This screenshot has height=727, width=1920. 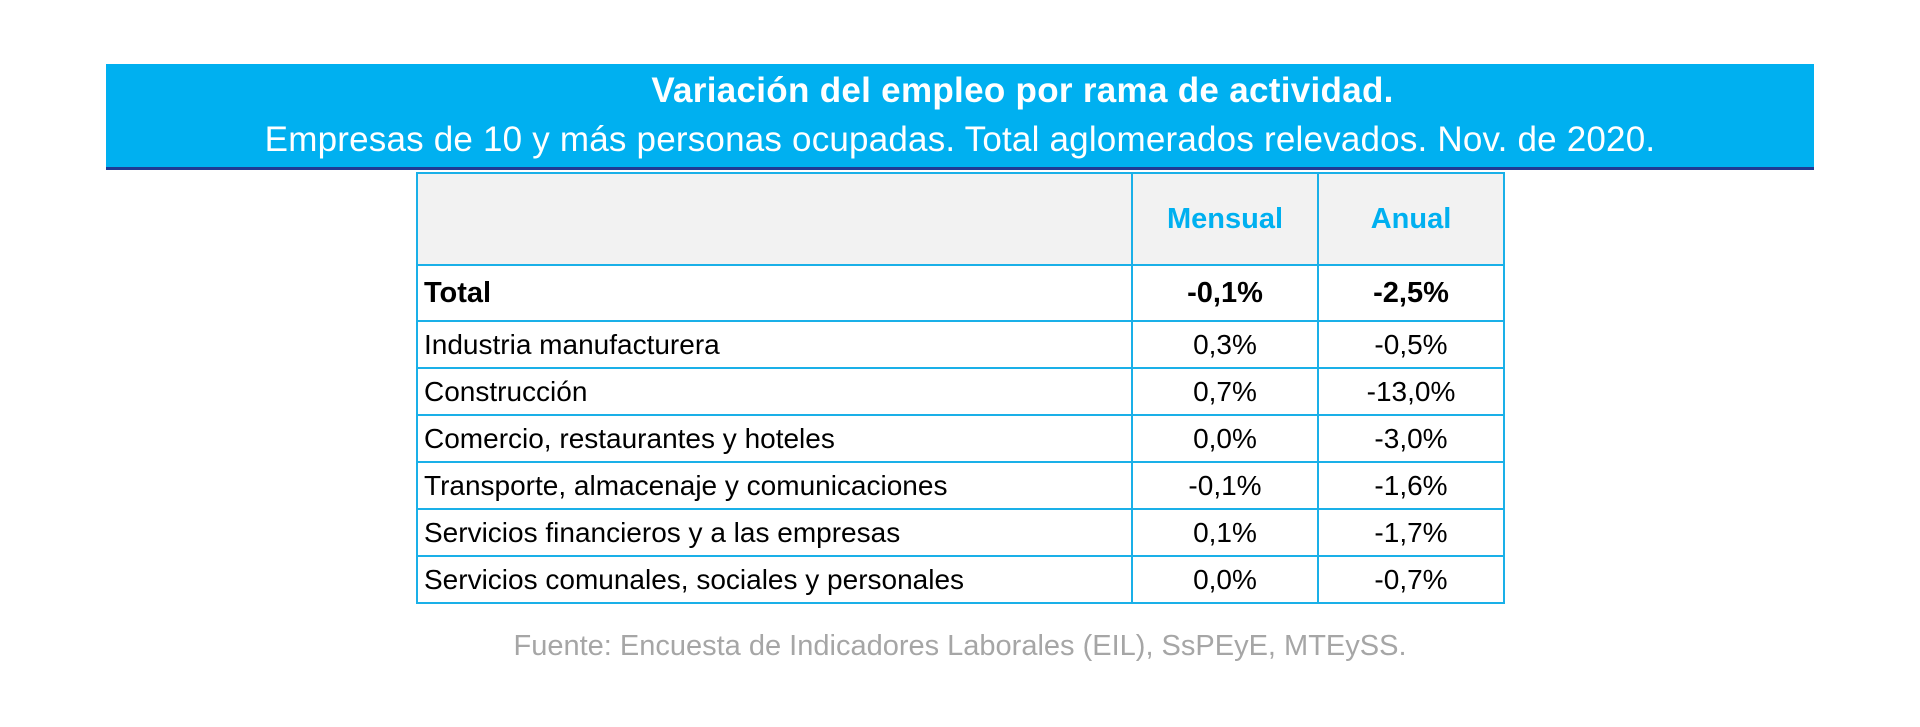 What do you see at coordinates (1411, 391) in the screenshot?
I see `cell-anual: -13,0%` at bounding box center [1411, 391].